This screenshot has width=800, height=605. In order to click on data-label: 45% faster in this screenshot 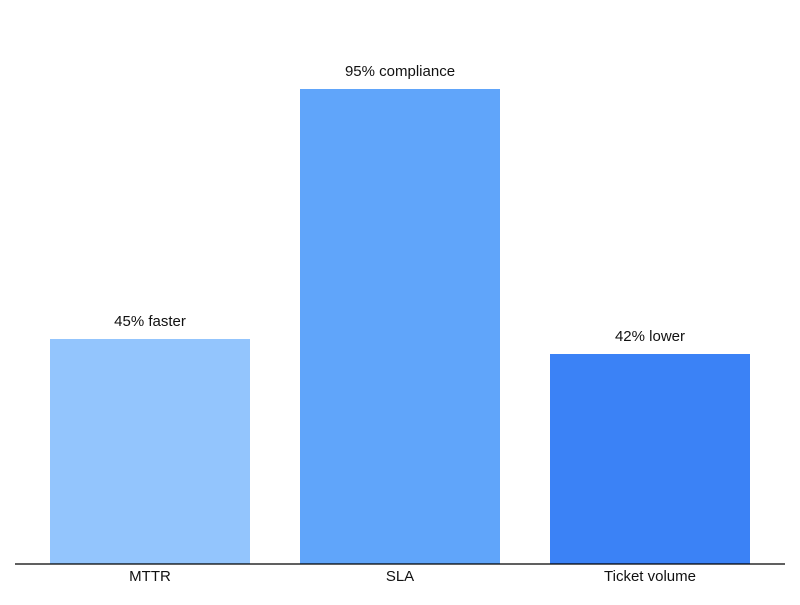, I will do `click(150, 321)`.